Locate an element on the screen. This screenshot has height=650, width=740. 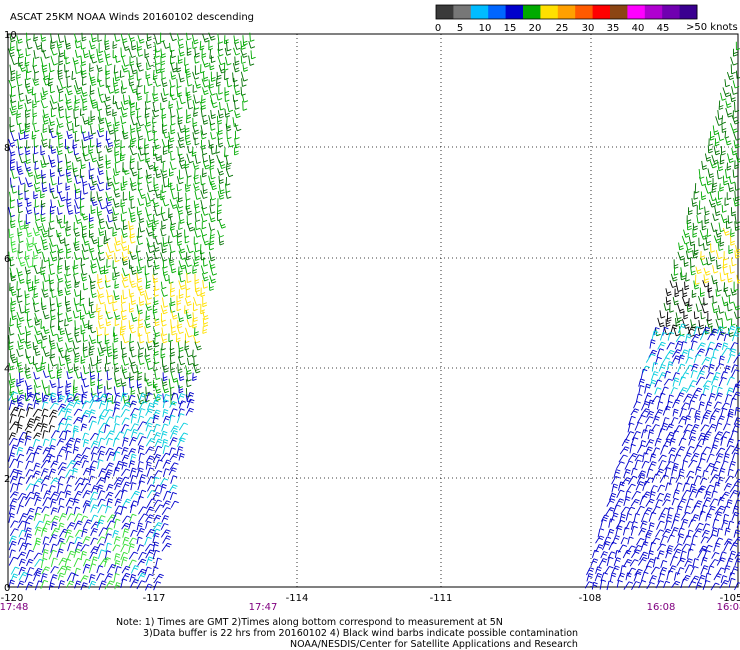
longitude-label: -114 is located at coordinates (297, 598).